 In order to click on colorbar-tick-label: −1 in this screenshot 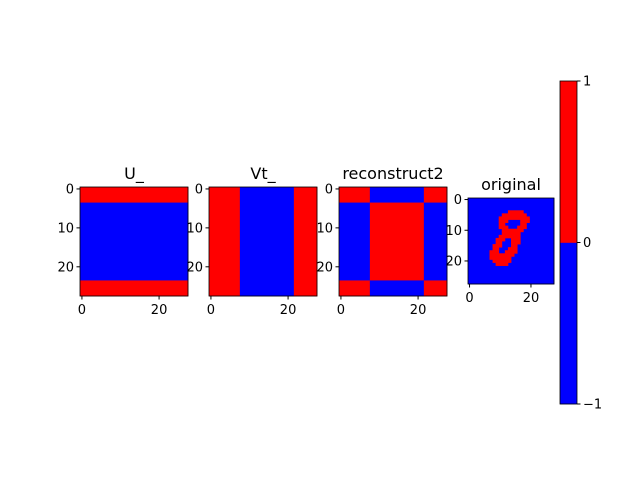, I will do `click(592, 405)`.